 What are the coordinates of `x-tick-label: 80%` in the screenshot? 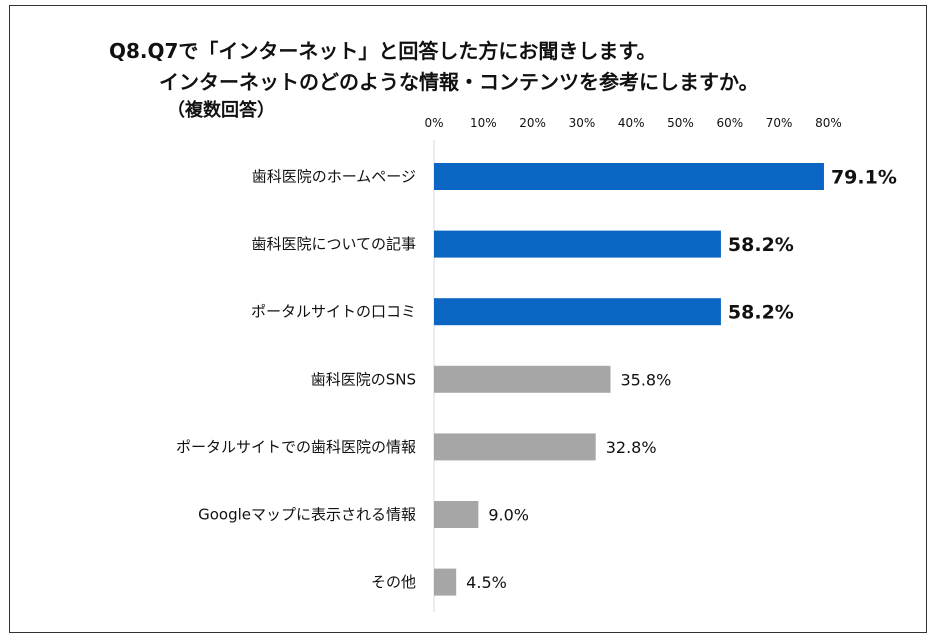 It's located at (828, 123).